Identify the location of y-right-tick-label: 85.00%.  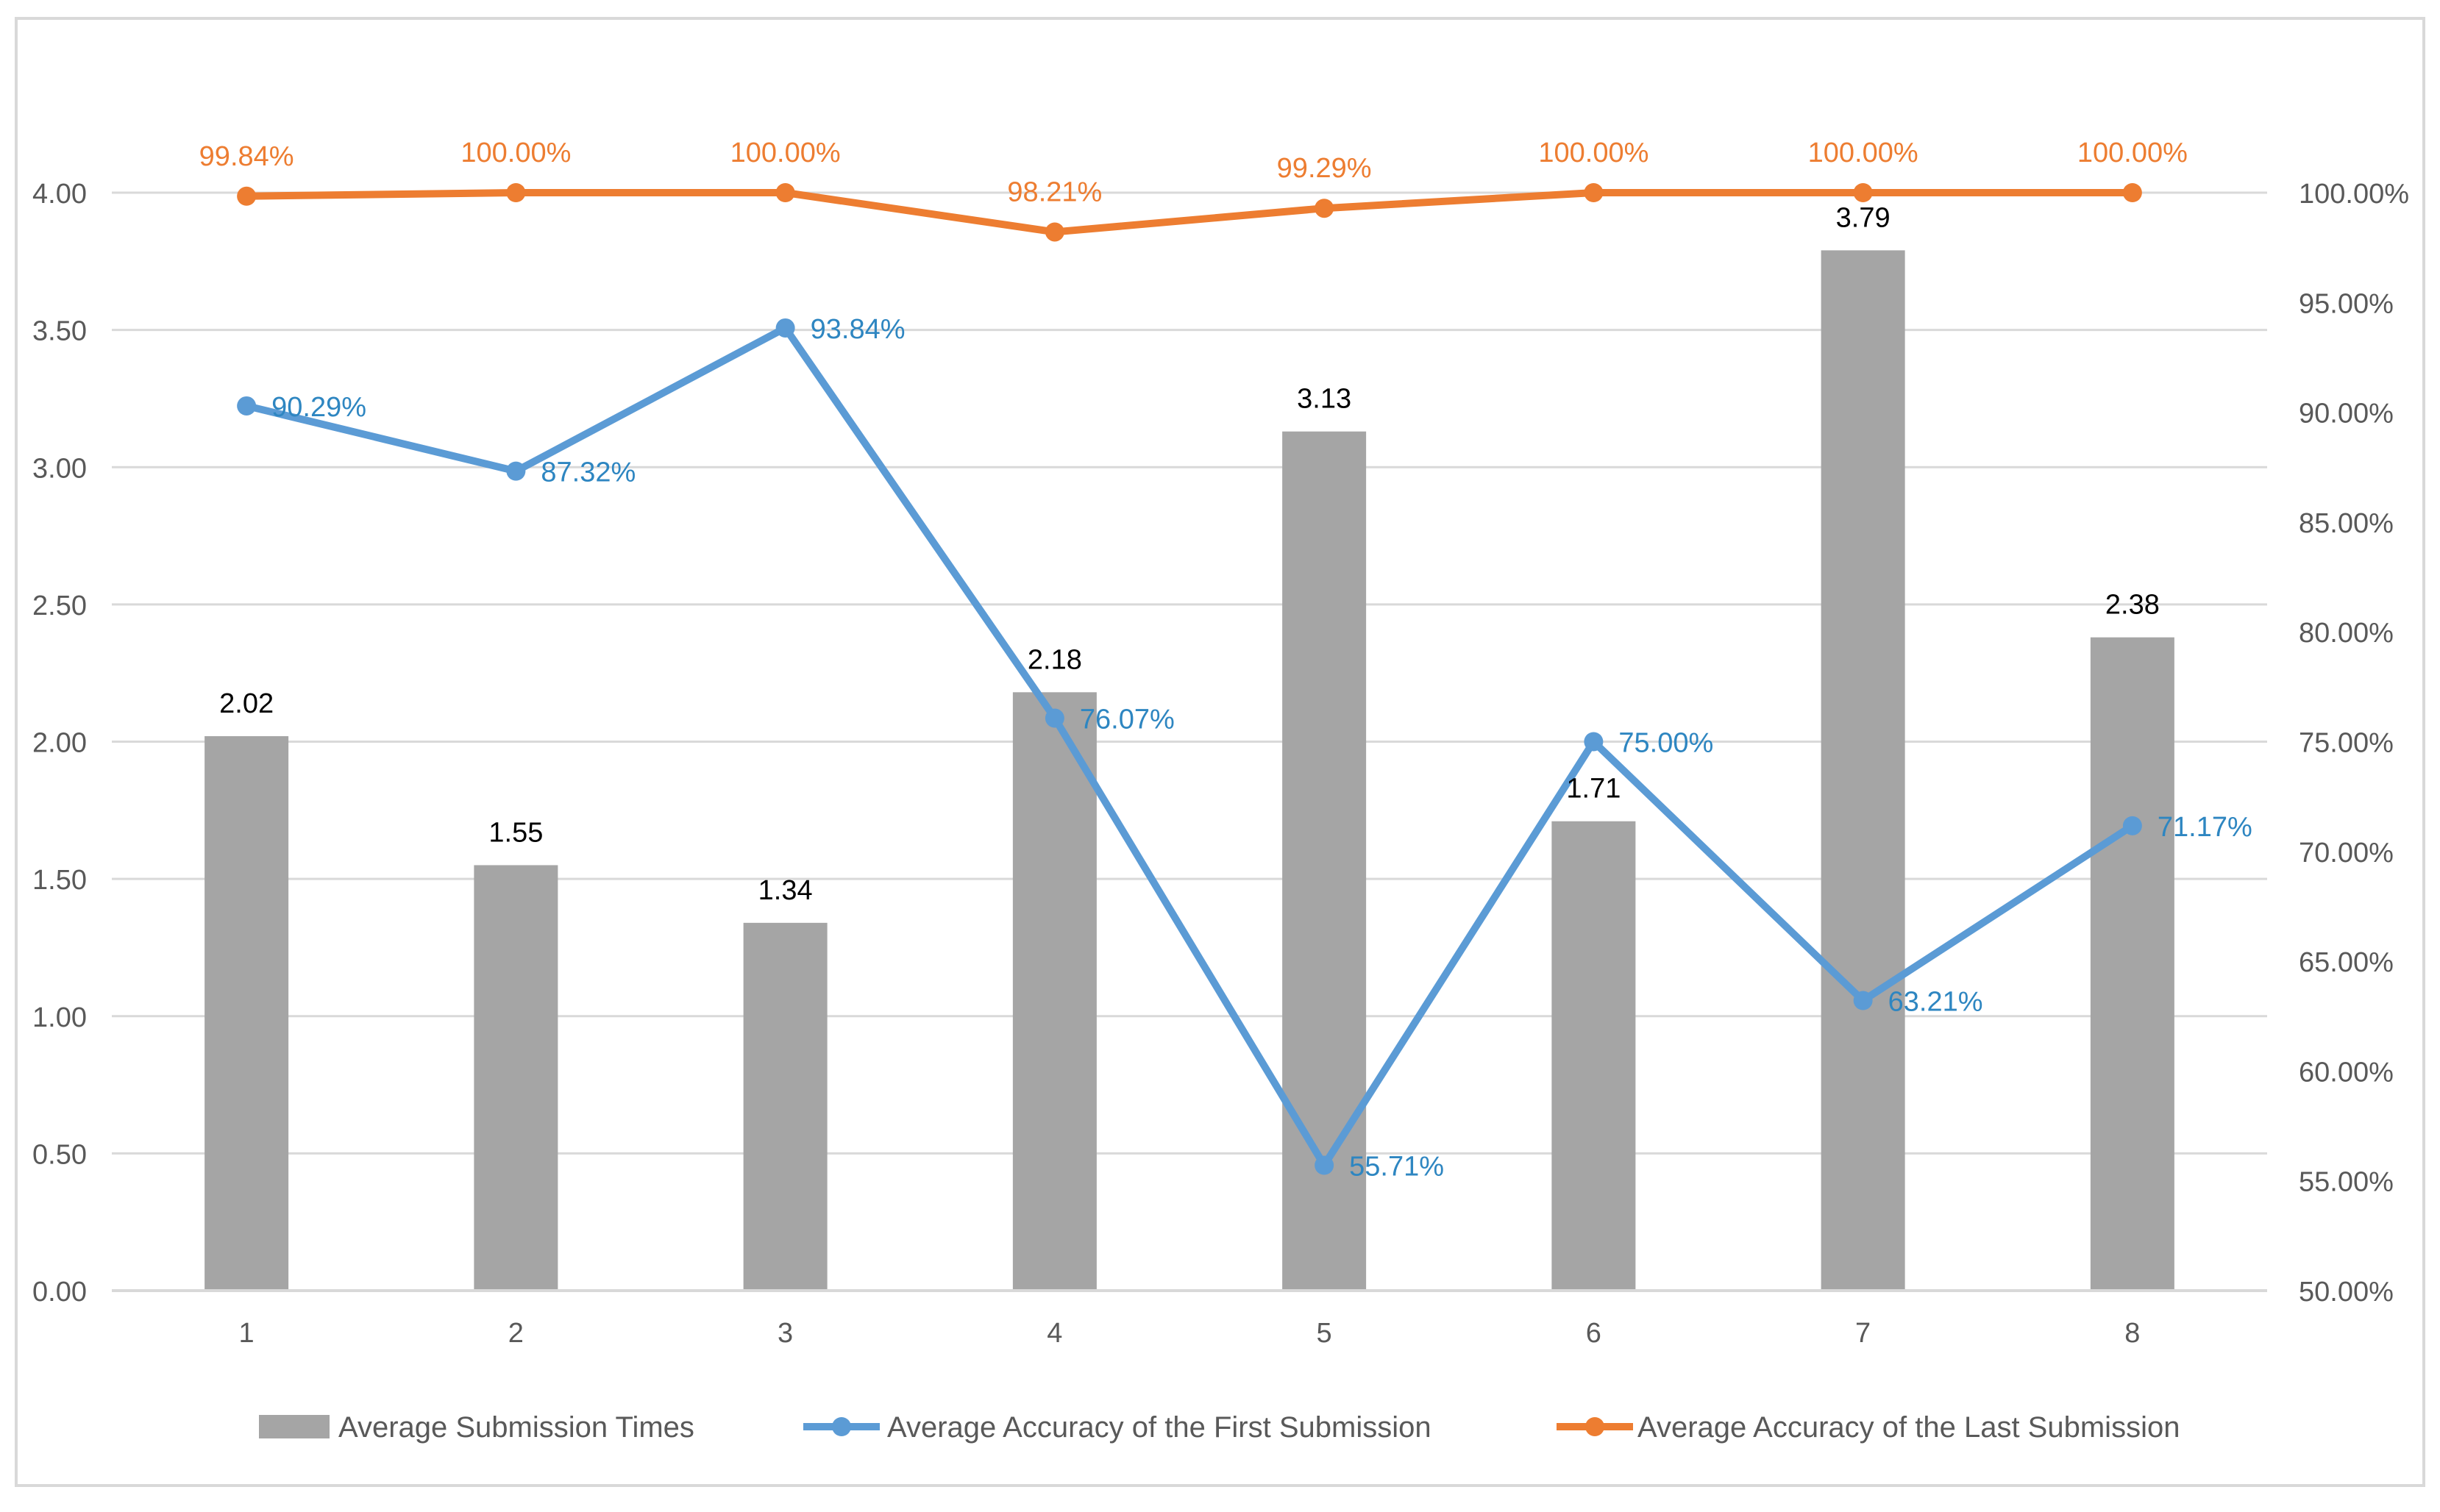
(2346, 524).